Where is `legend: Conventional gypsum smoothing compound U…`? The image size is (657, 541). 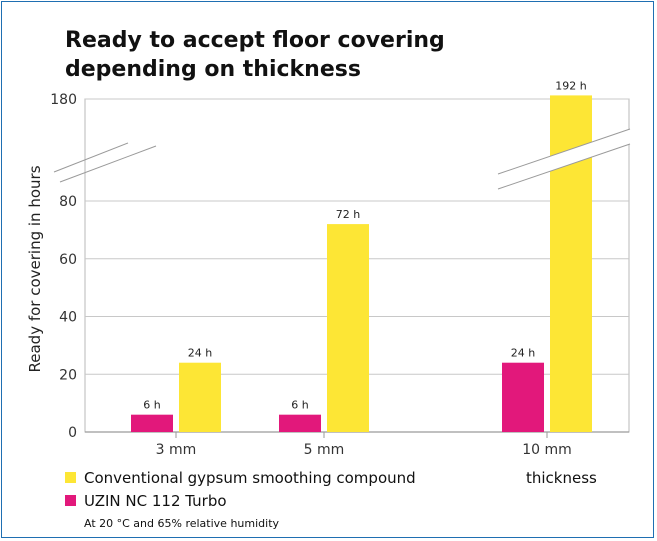
legend: Conventional gypsum smoothing compound U… is located at coordinates (240, 499).